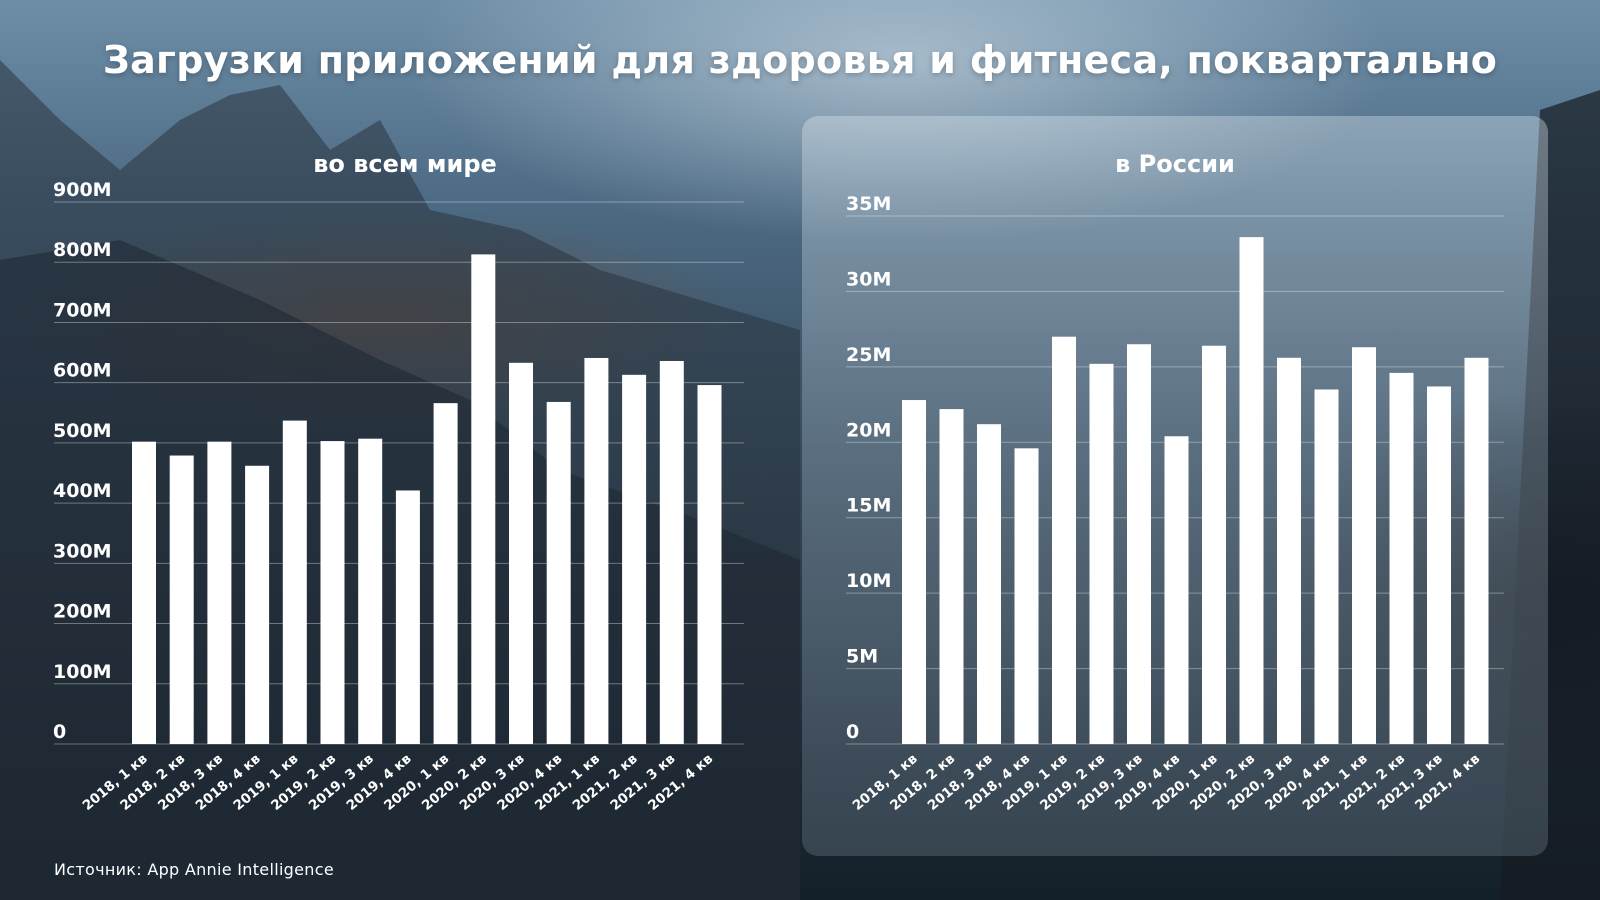  What do you see at coordinates (82, 612) in the screenshot?
I see `world-y-tick-label: 200M` at bounding box center [82, 612].